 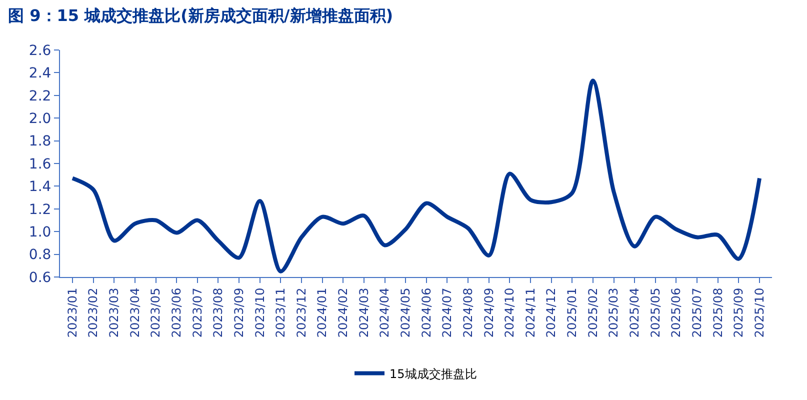 What do you see at coordinates (197, 313) in the screenshot?
I see `x-tick-label: 2023/07` at bounding box center [197, 313].